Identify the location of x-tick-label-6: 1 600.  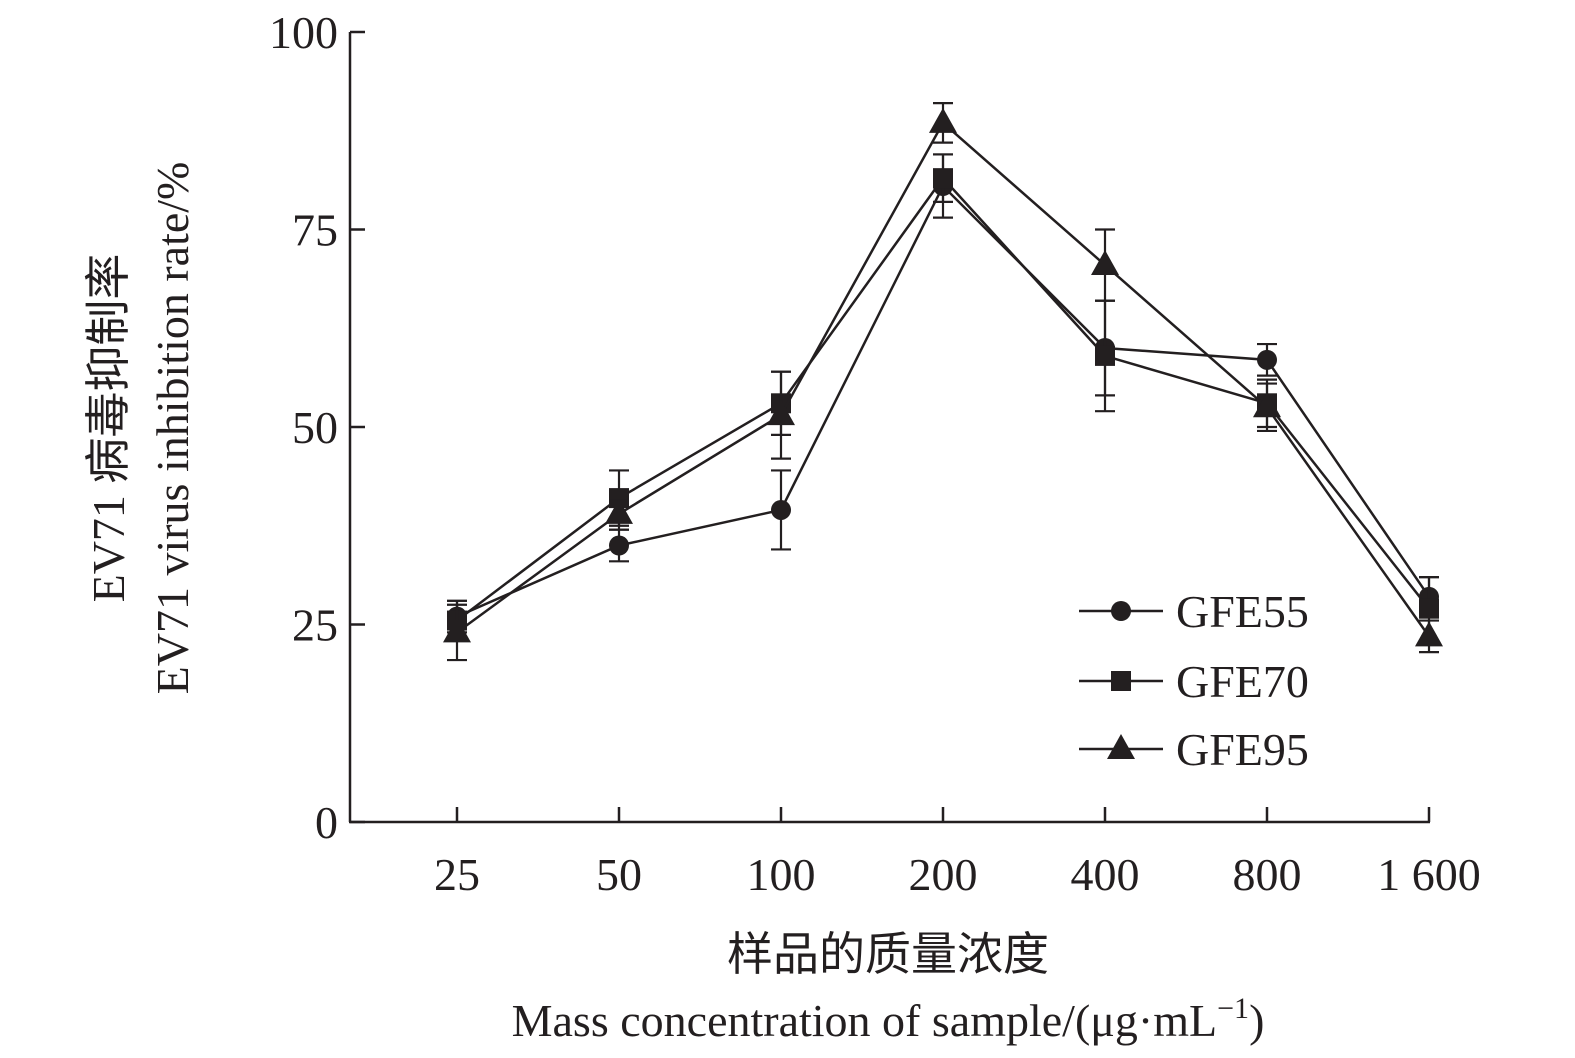
(1429, 874).